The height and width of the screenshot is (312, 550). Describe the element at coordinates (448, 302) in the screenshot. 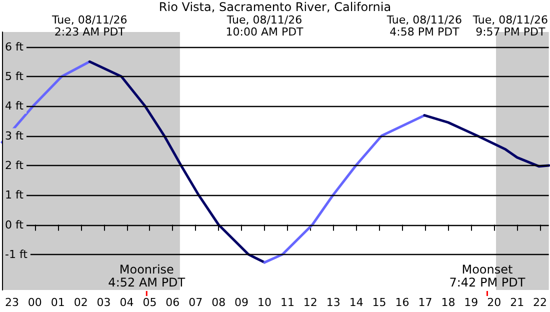

I see `x-tick-label: 18` at that location.